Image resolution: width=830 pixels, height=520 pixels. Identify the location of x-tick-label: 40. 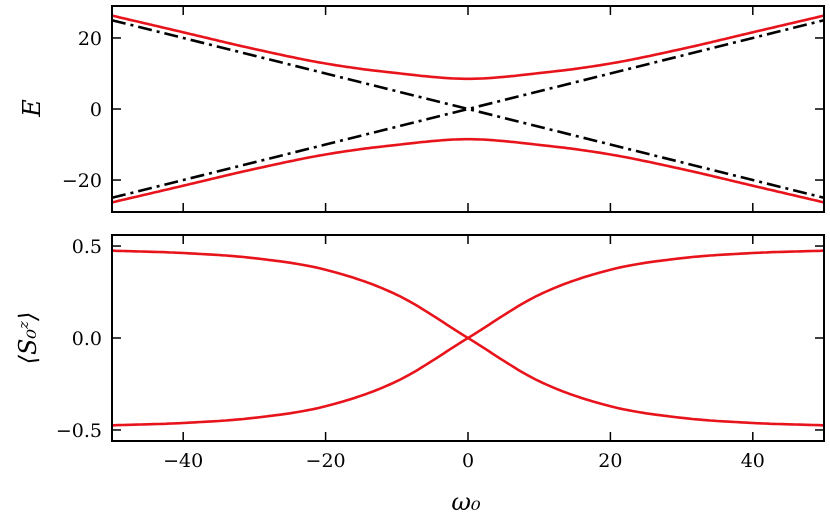
(753, 461).